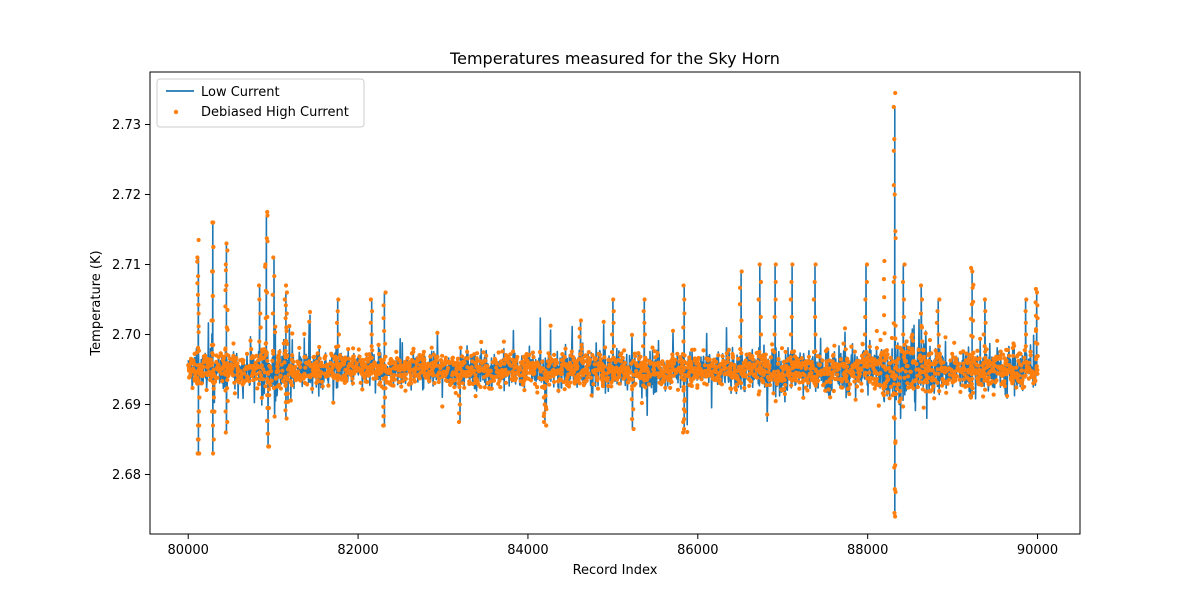 The image size is (1200, 600). What do you see at coordinates (357, 550) in the screenshot?
I see `x-tick-label: 82000` at bounding box center [357, 550].